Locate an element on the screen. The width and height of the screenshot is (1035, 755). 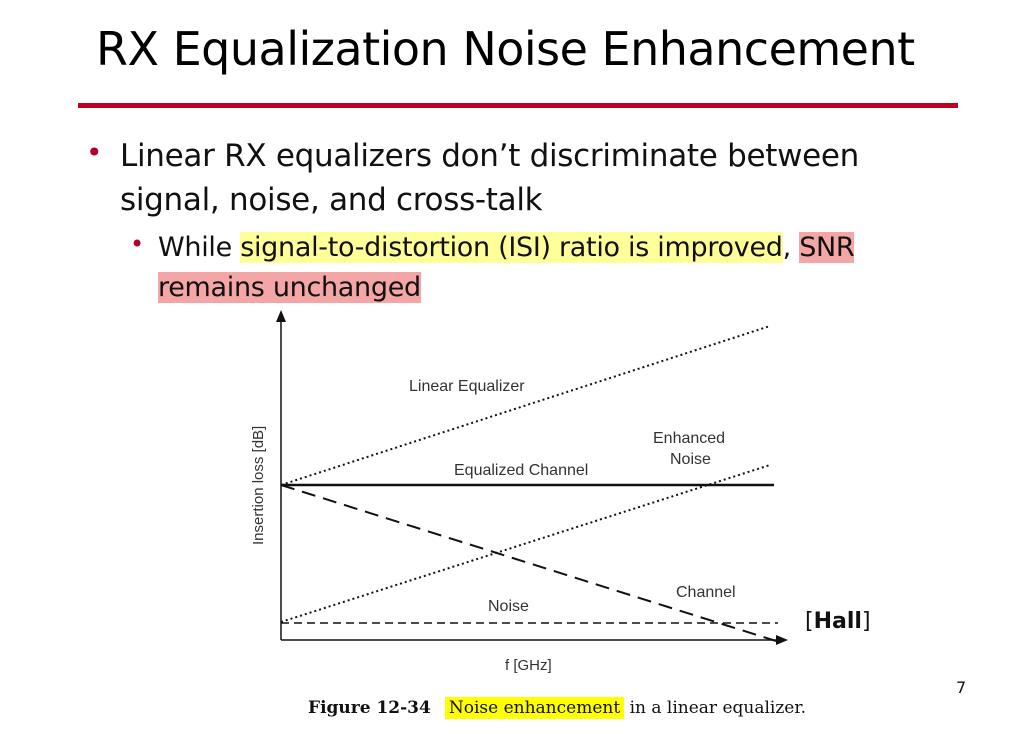
x-axis-arrow is located at coordinates (782, 640).